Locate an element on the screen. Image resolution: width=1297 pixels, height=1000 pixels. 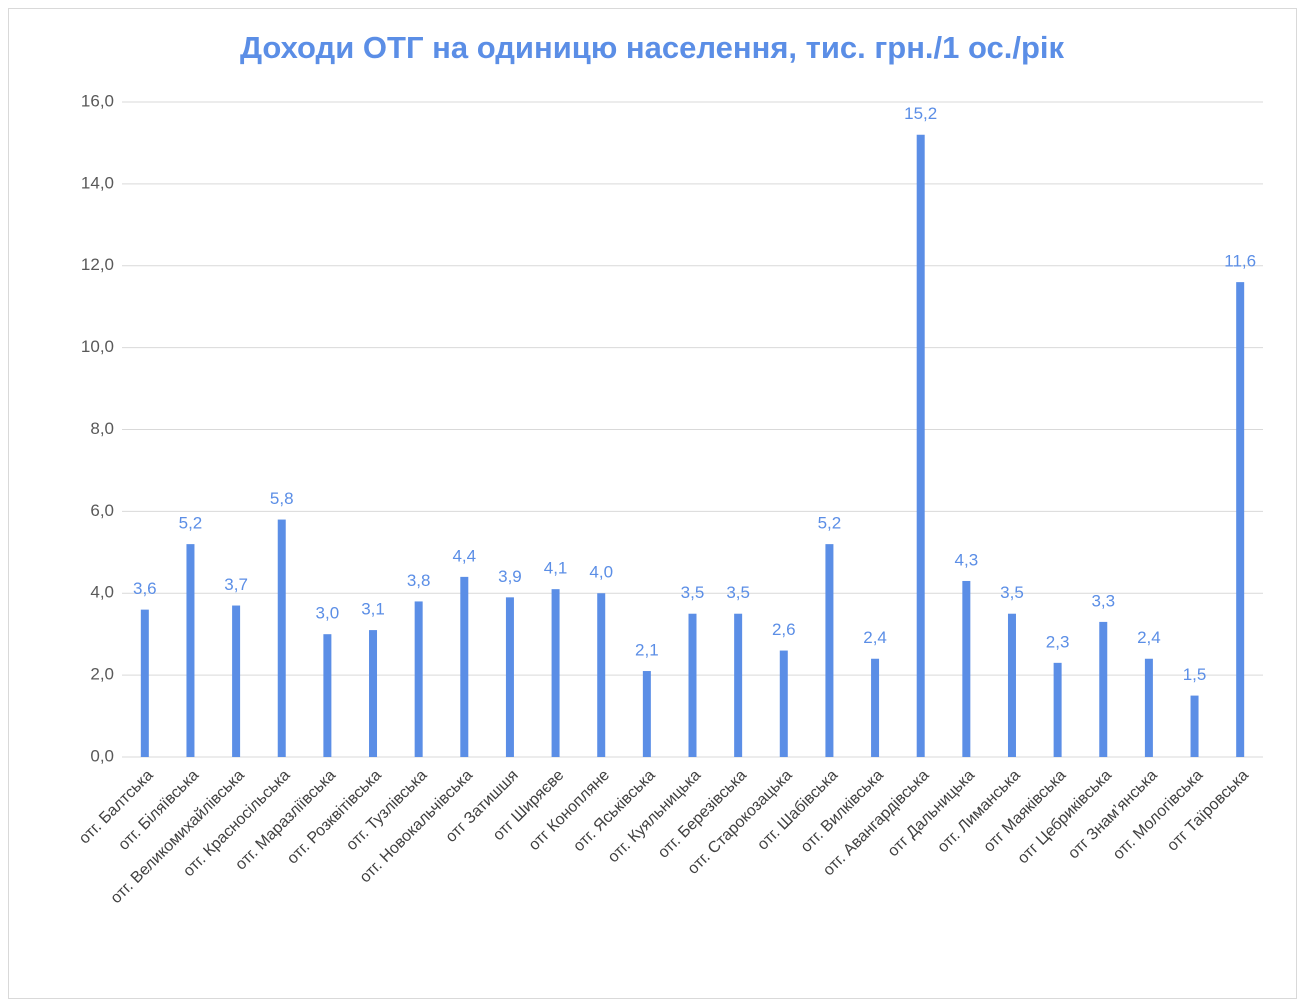
y-tick-label: 2,0 is located at coordinates (102, 674).